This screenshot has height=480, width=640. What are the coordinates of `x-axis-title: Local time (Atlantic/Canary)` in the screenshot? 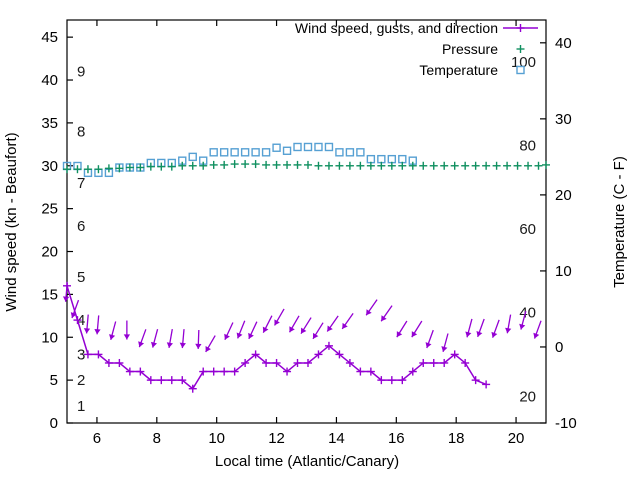 It's located at (307, 461).